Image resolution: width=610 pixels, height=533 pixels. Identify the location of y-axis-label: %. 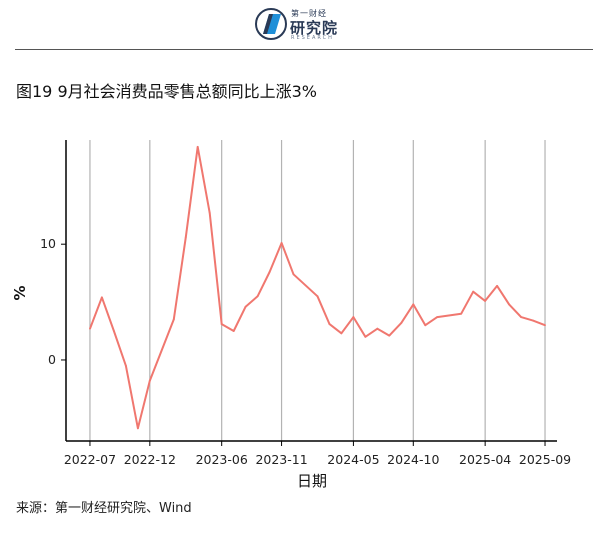
(20, 292).